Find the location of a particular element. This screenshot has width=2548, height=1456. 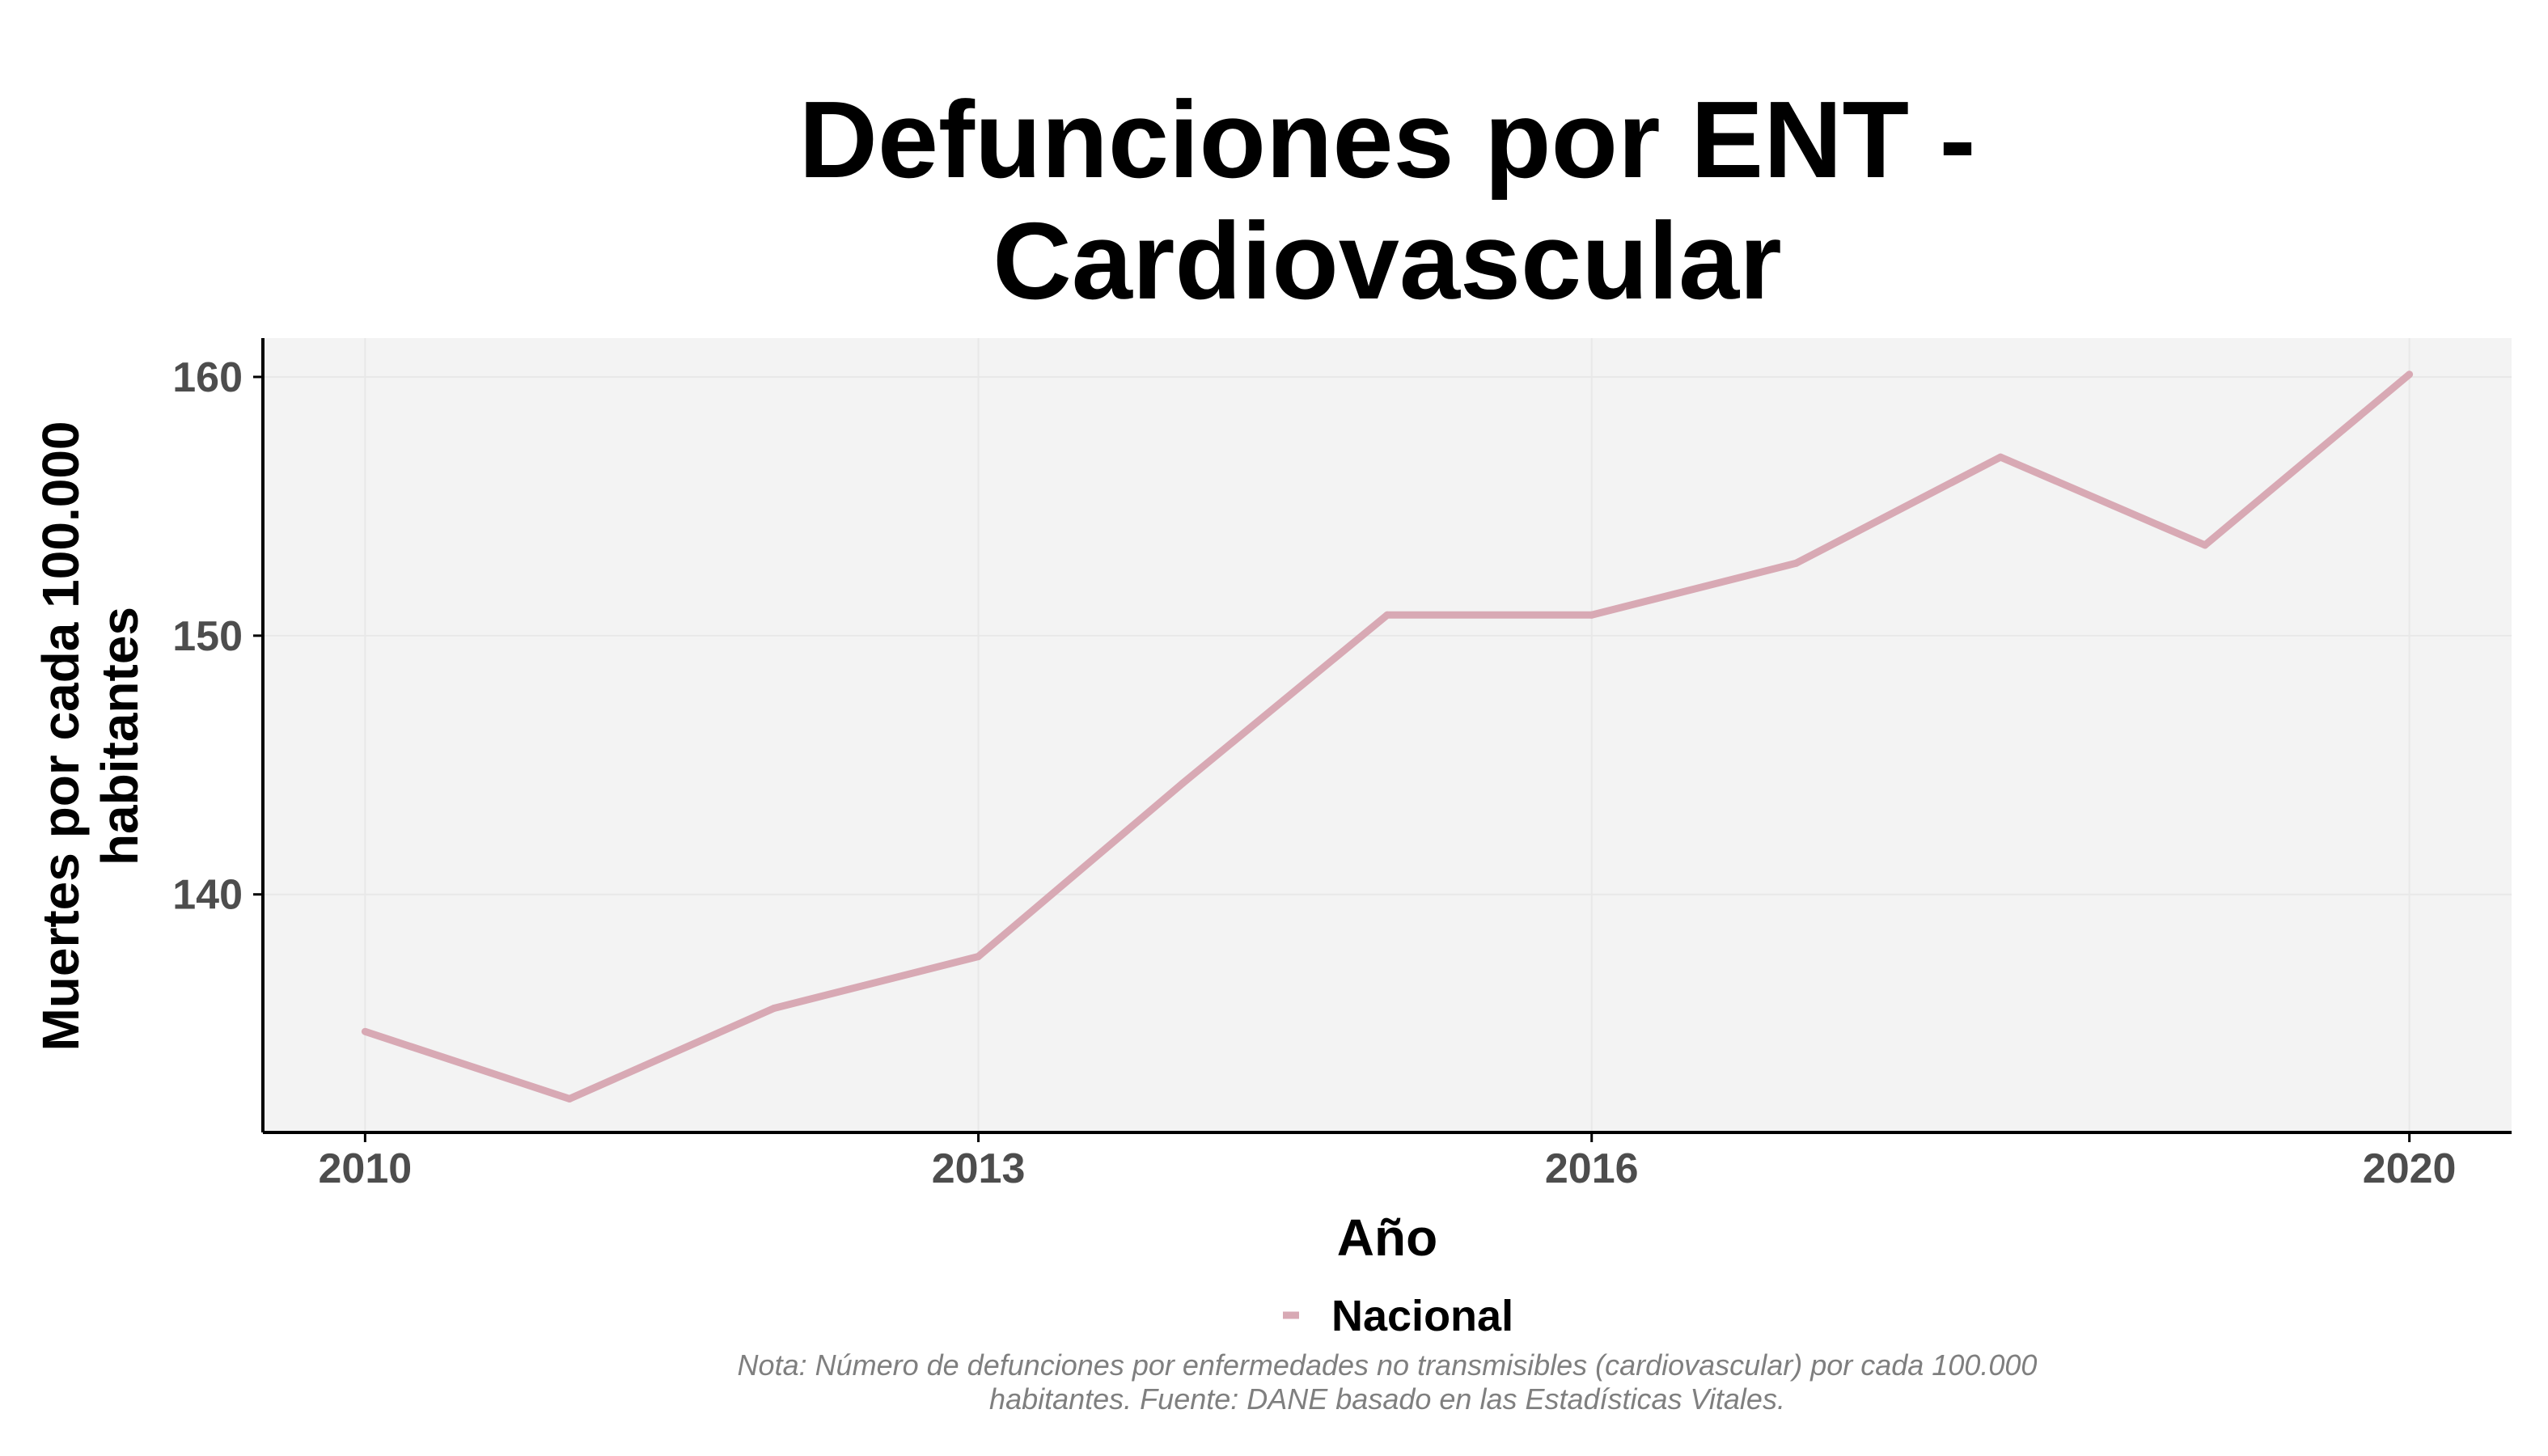

chart-title-line-1: Defunciones por ENT - is located at coordinates (1387, 139).